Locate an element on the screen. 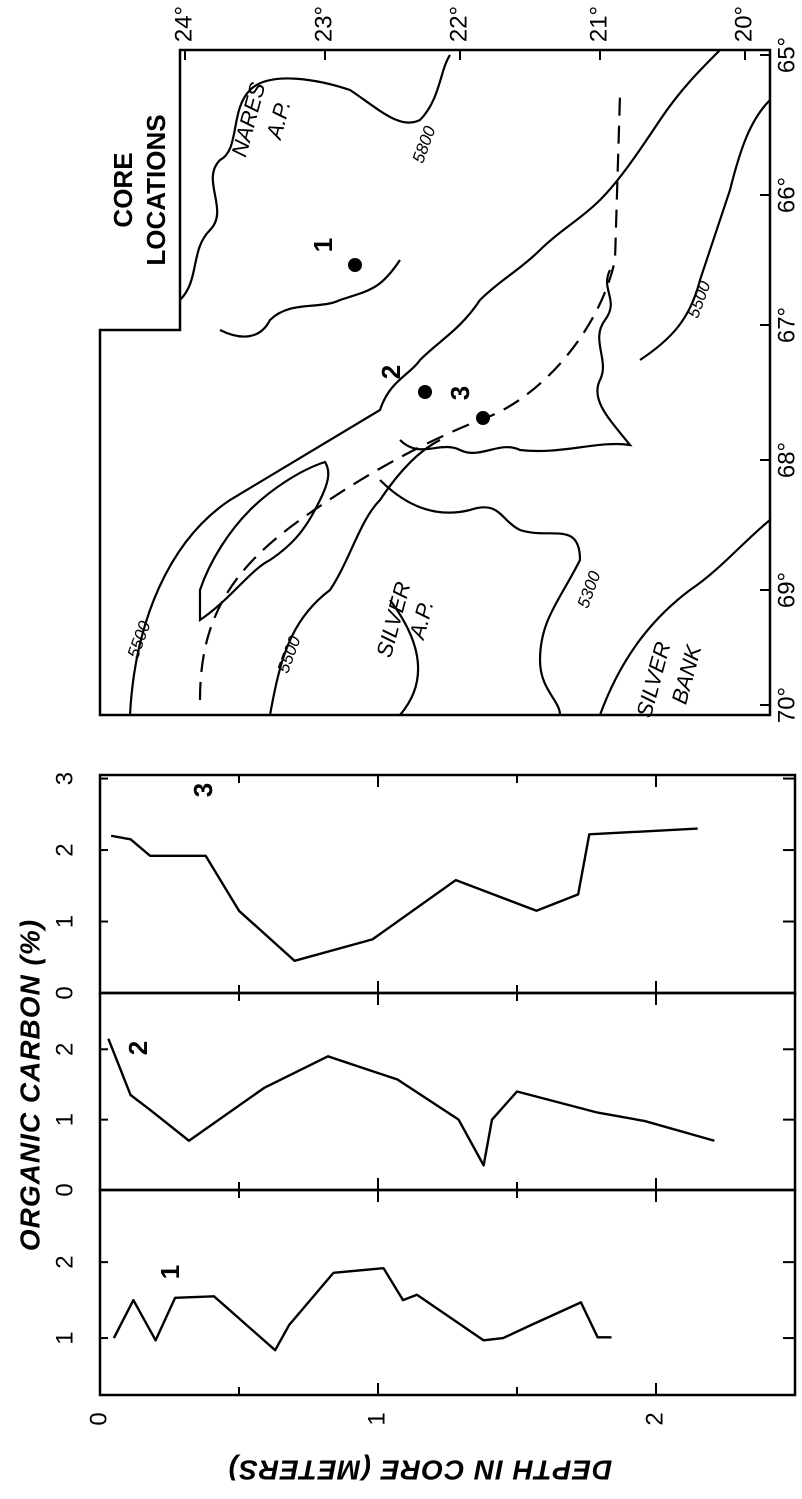 The width and height of the screenshot is (802, 1499). area-label: SILVER is located at coordinates (653, 679).